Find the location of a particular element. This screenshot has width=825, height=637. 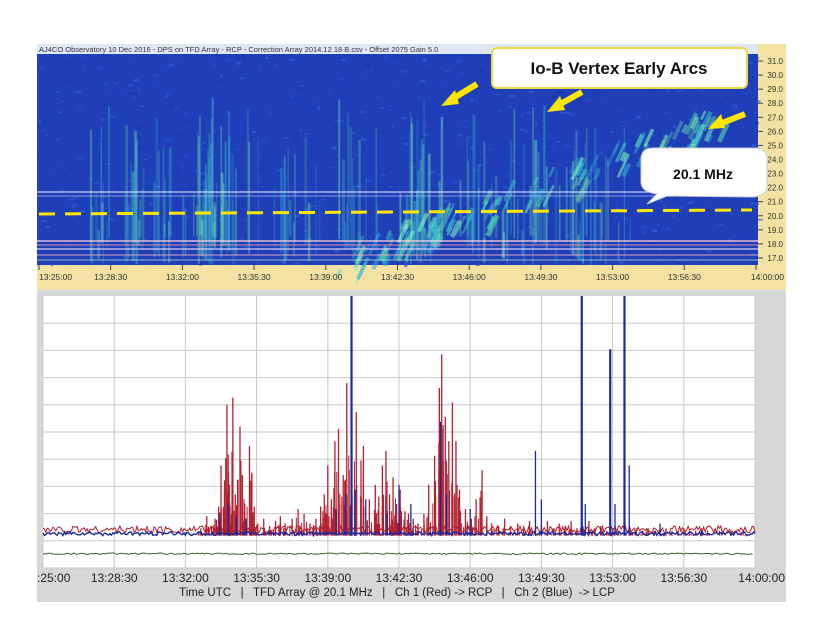

frequency-tick-label: 22.0 is located at coordinates (775, 188).